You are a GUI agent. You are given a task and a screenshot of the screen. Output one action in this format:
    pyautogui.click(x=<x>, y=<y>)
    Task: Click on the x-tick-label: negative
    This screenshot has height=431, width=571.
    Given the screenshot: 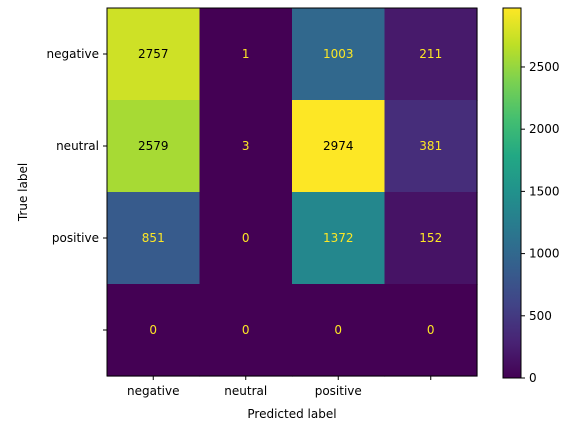 What is the action you would take?
    pyautogui.click(x=153, y=391)
    